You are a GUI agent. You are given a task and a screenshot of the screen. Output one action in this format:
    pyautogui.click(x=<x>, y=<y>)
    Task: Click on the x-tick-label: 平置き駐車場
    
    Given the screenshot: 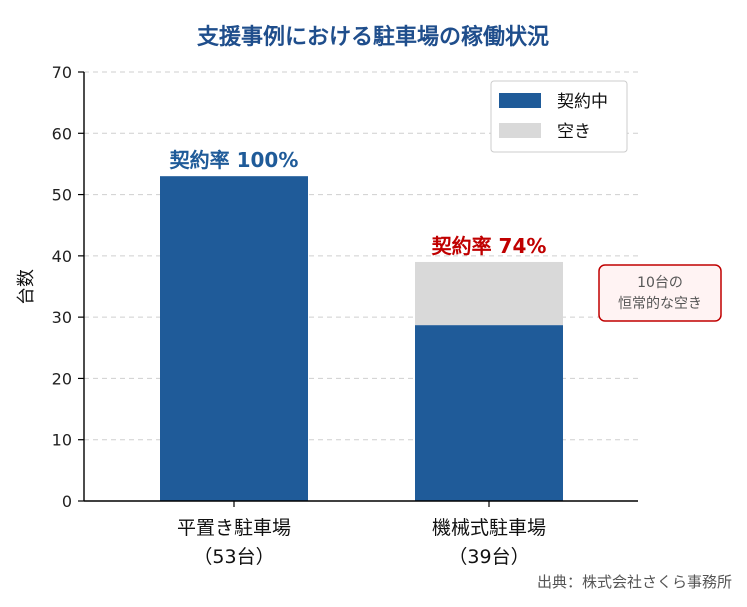 What is the action you would take?
    pyautogui.click(x=234, y=528)
    